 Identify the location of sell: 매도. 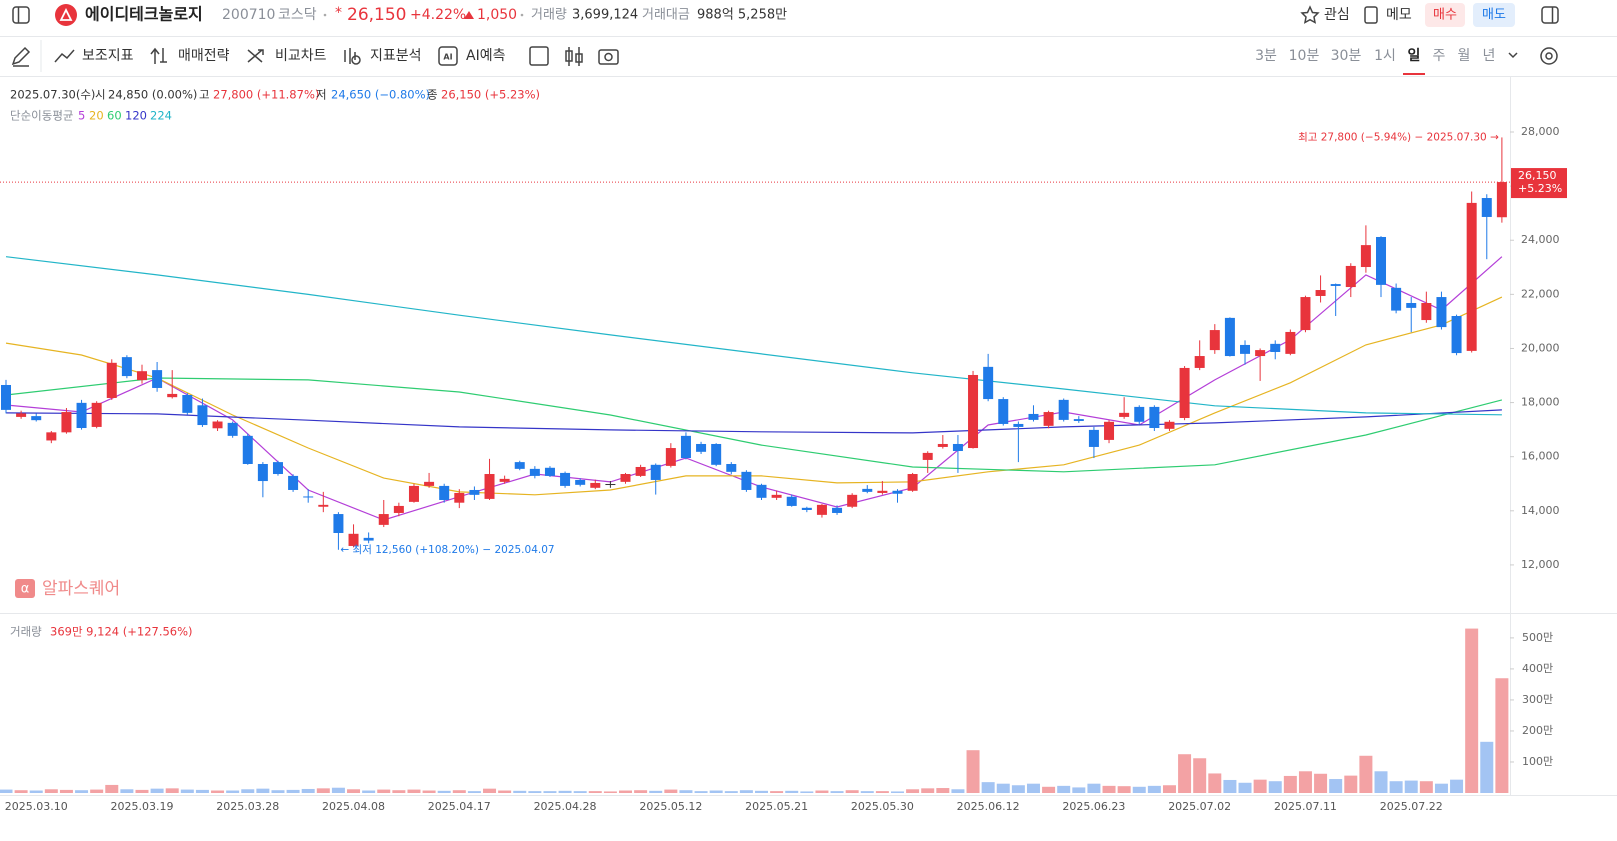
(1494, 15).